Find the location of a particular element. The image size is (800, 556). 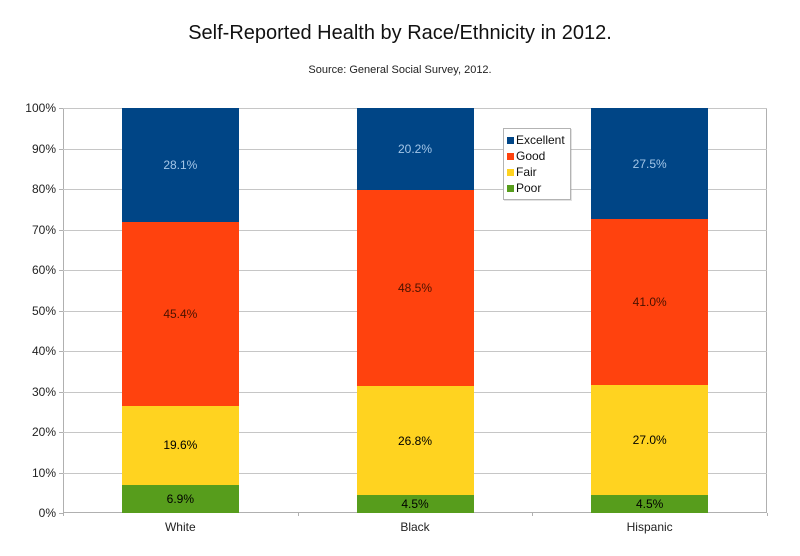

y-axis-tick-label: 50% is located at coordinates (43, 310).